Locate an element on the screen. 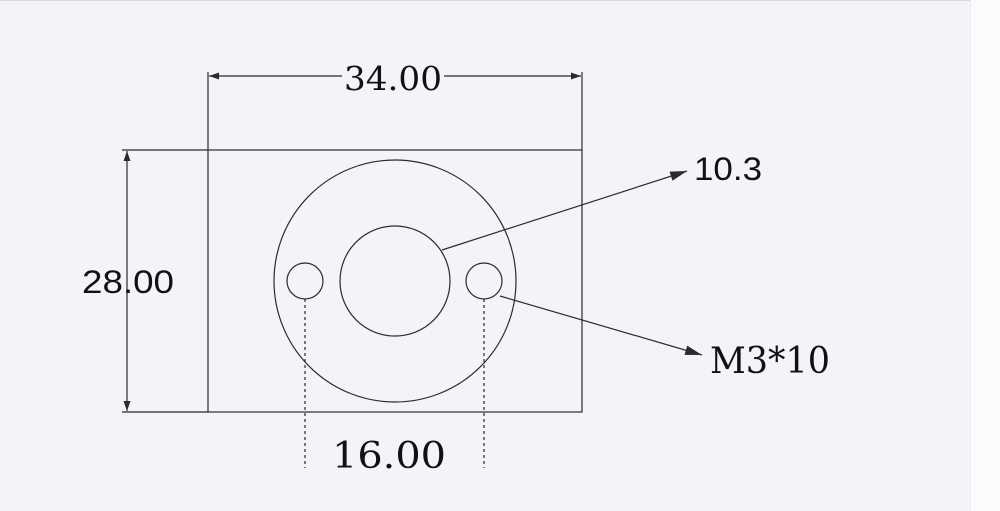 The height and width of the screenshot is (511, 1000). width-dimension: 34.00 is located at coordinates (395, 104).